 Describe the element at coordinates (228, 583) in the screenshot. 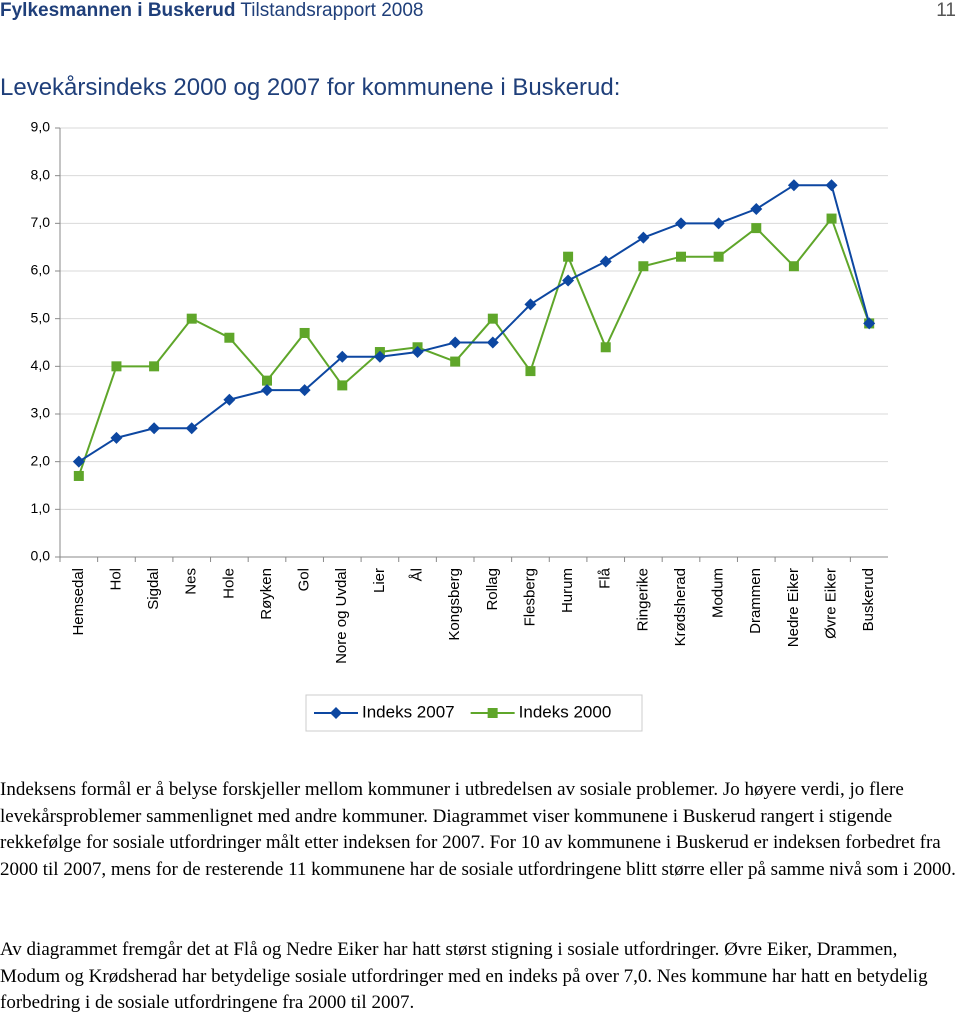

I see `x-tick-label: Hole` at that location.